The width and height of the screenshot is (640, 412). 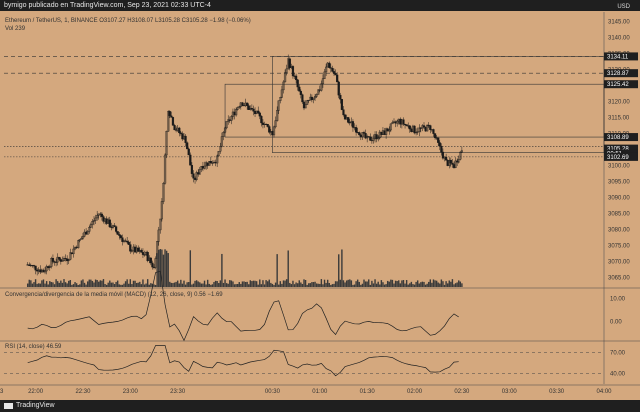 I want to click on x-tick-label: 00:30, so click(x=273, y=392).